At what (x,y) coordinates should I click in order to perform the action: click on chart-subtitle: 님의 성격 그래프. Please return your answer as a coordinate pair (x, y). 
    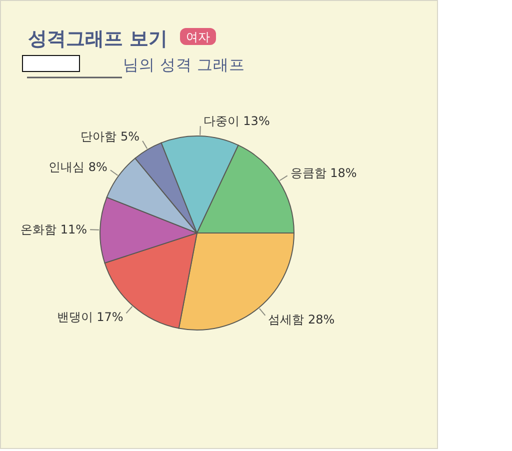
    Looking at the image, I should click on (184, 65).